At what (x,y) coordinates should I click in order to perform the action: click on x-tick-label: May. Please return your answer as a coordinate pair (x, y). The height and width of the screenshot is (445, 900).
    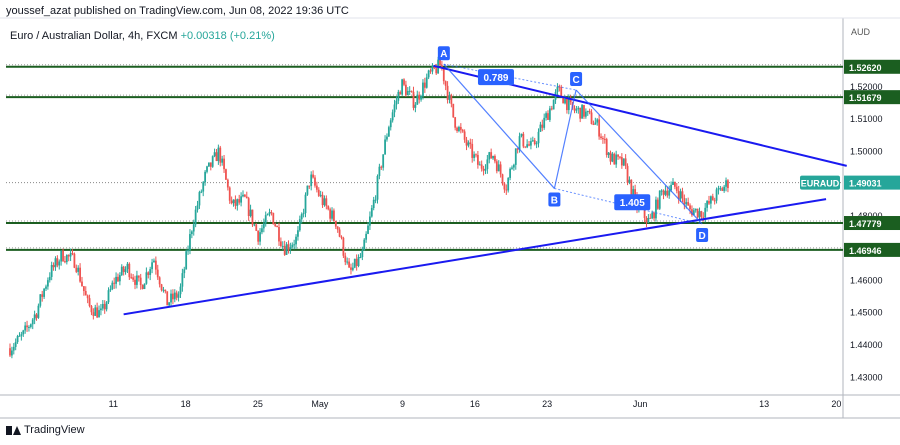
    Looking at the image, I should click on (320, 404).